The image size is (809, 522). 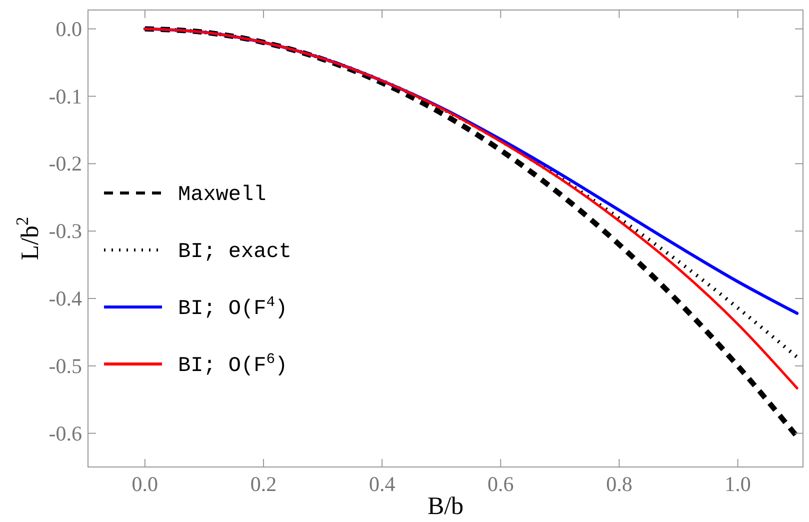 What do you see at coordinates (263, 484) in the screenshot?
I see `x-tick-label: 0.2` at bounding box center [263, 484].